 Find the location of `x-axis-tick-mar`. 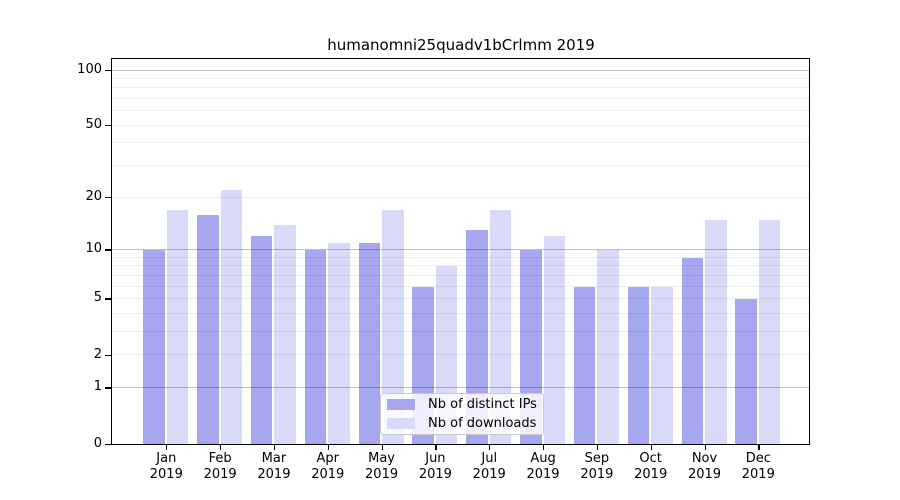

x-axis-tick-mar is located at coordinates (274, 447).